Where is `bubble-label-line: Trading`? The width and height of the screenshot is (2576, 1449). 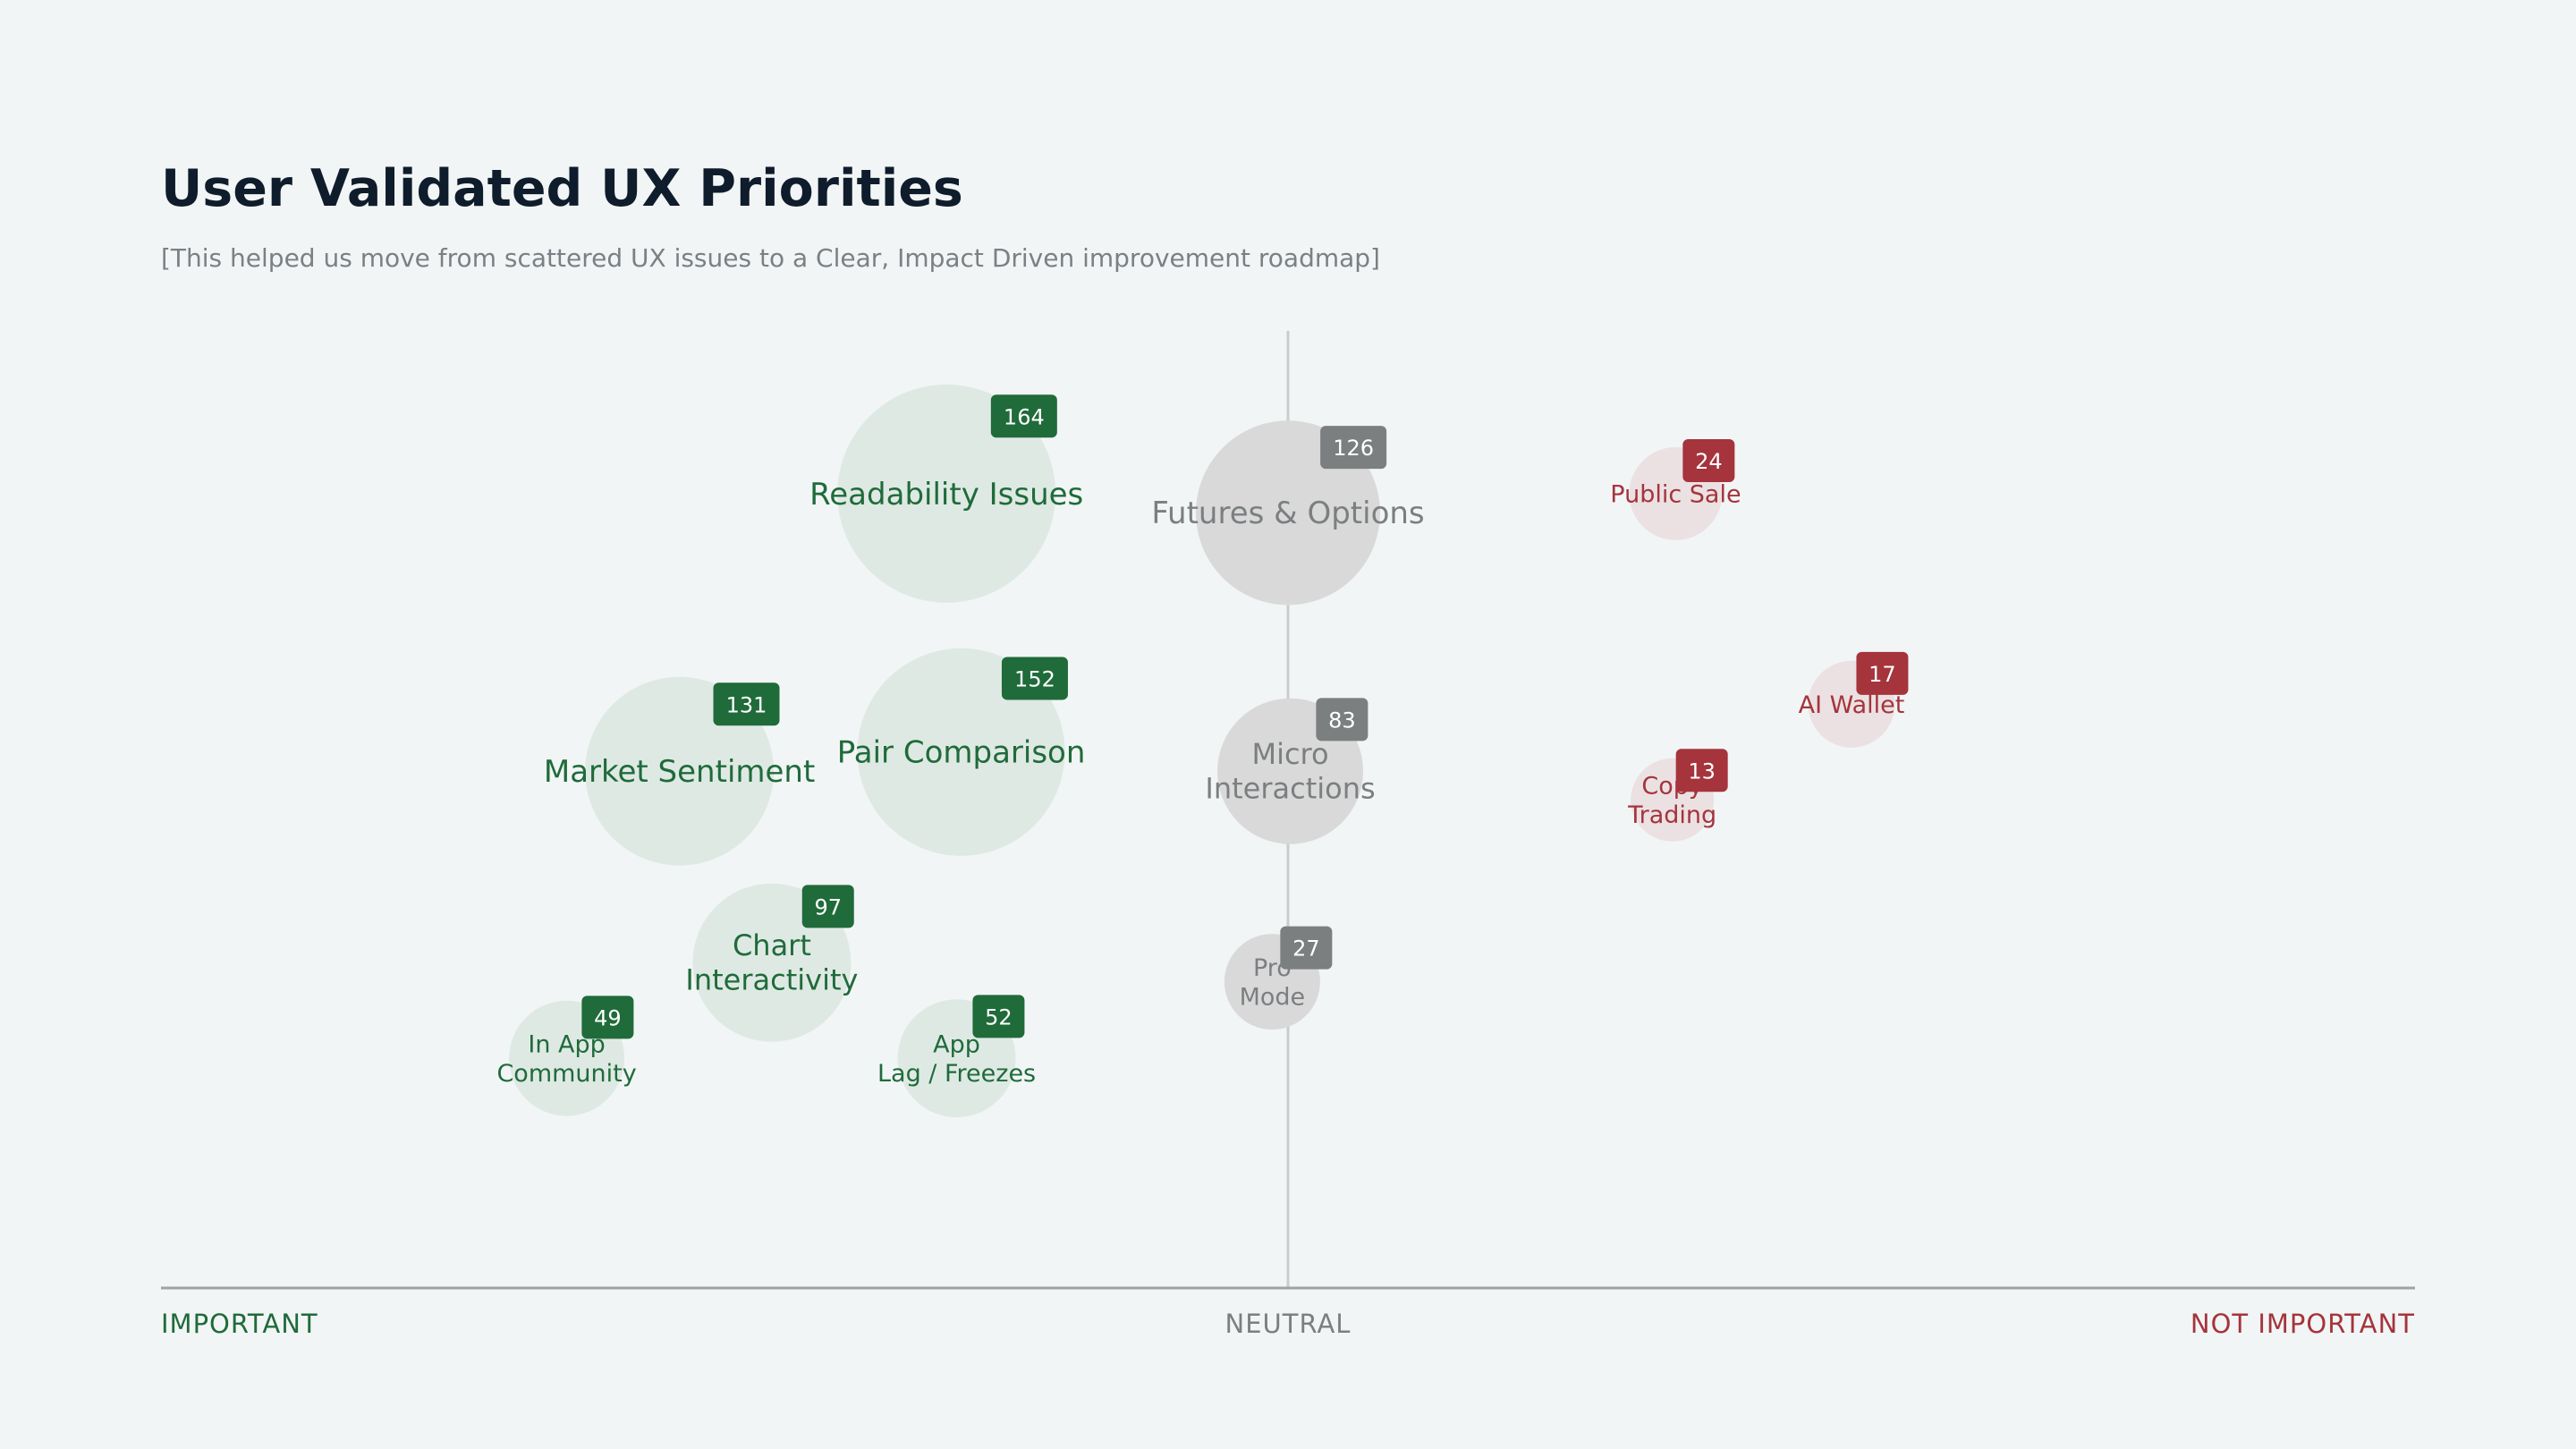 bubble-label-line: Trading is located at coordinates (1671, 815).